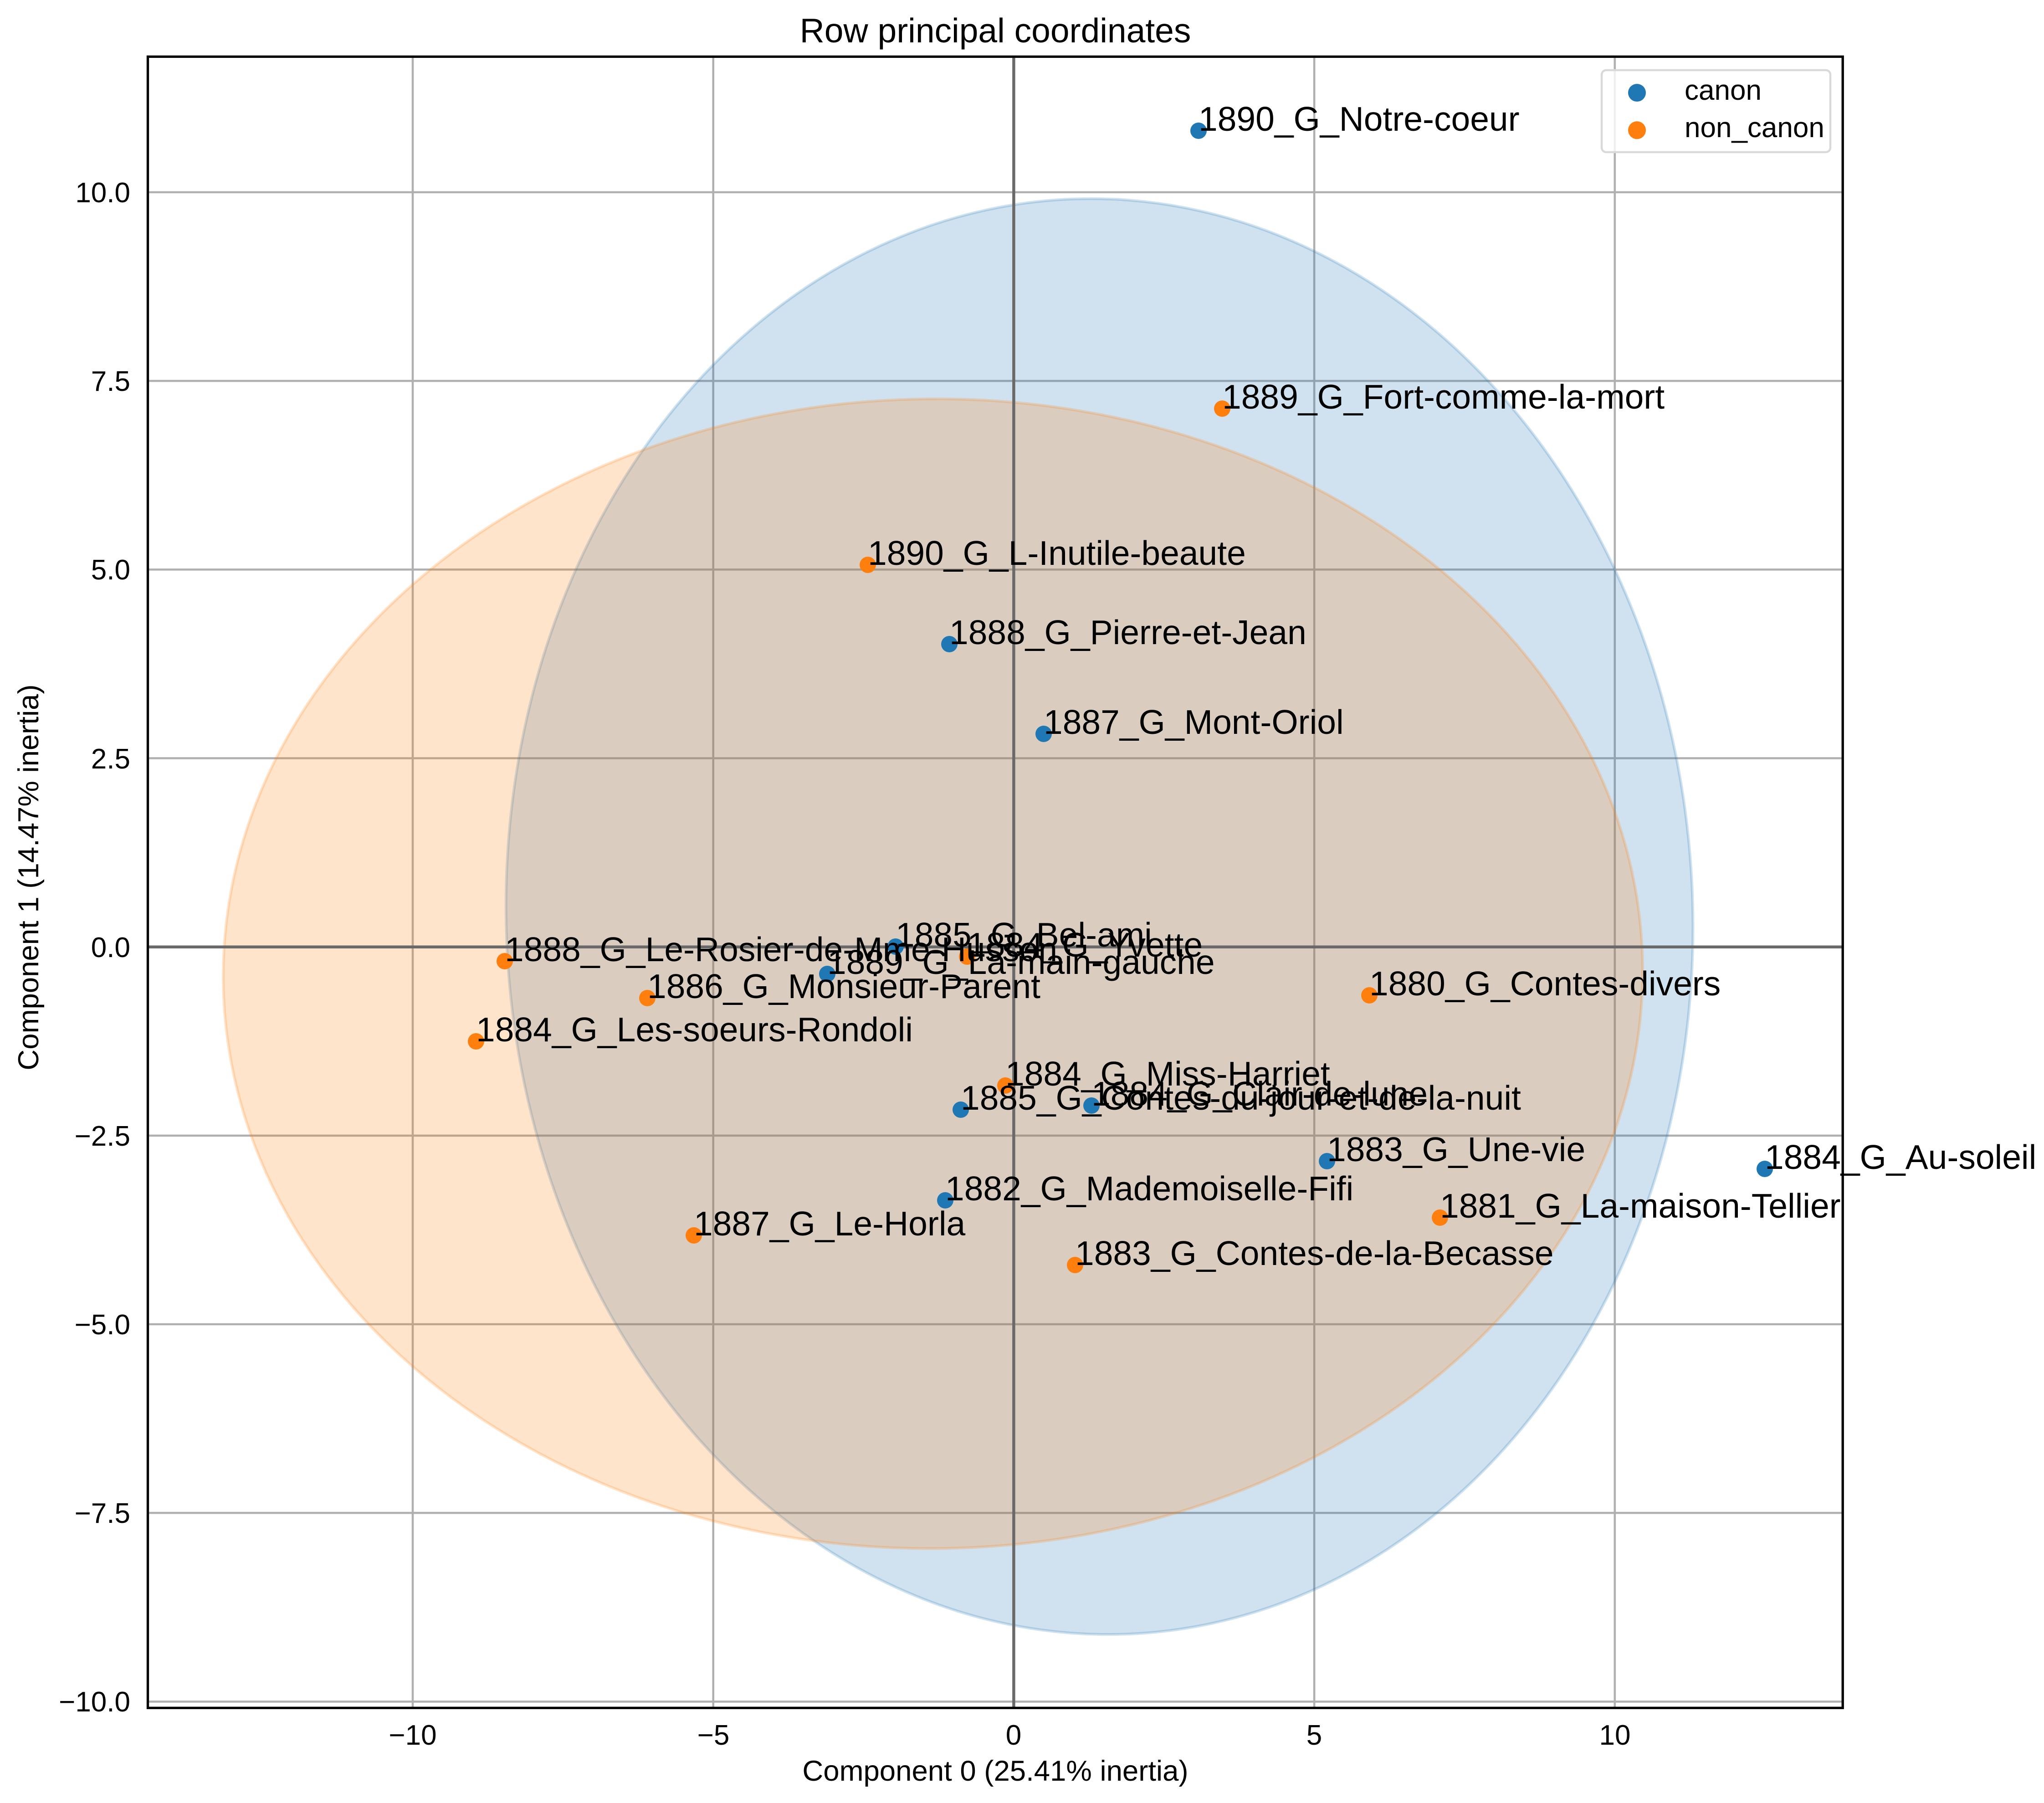 The width and height of the screenshot is (2044, 1803). What do you see at coordinates (830, 1223) in the screenshot?
I see `svg-text: 1887_G_Le-Horla` at bounding box center [830, 1223].